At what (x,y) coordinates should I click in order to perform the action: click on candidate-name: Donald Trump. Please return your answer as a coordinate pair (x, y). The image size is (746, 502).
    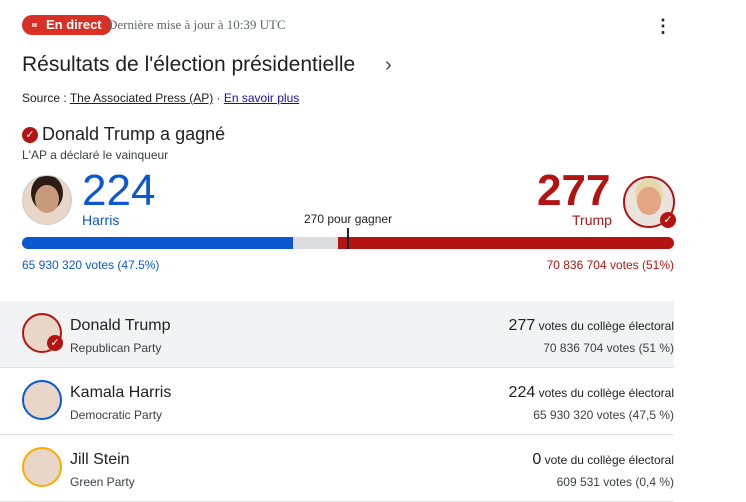
    Looking at the image, I should click on (120, 325).